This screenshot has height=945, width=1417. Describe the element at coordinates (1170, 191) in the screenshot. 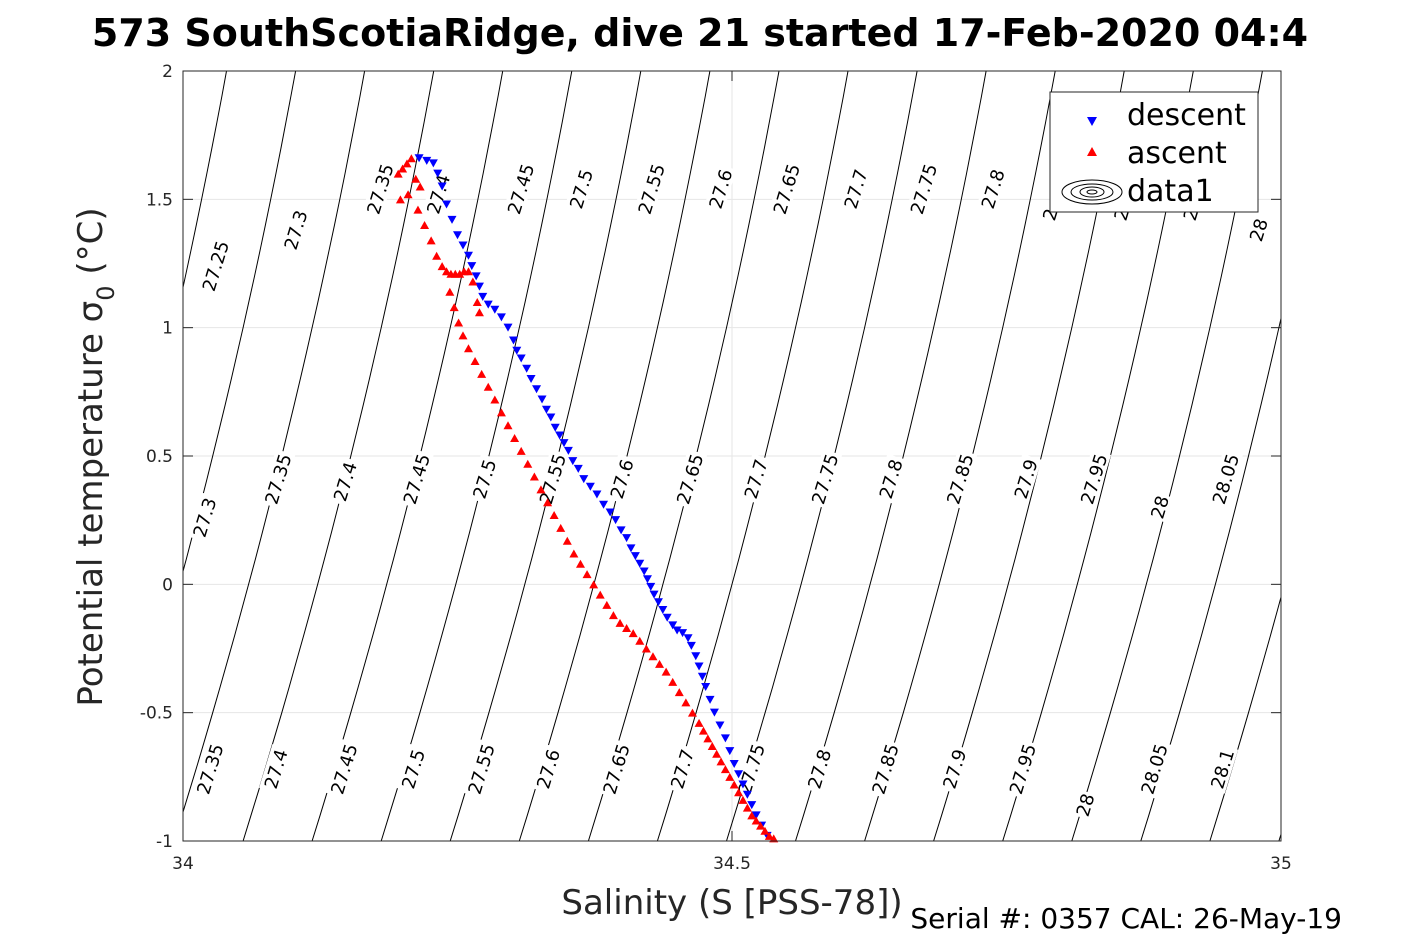

I see `legend-data1-label: data1` at that location.